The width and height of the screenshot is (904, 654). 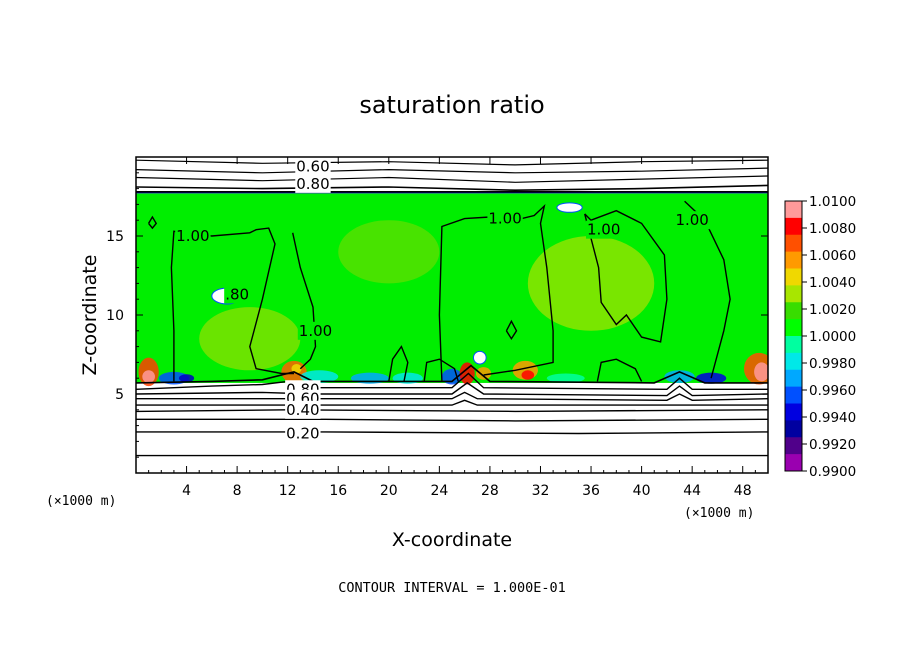 I want to click on x-tick-label-36: 36, so click(x=591, y=491).